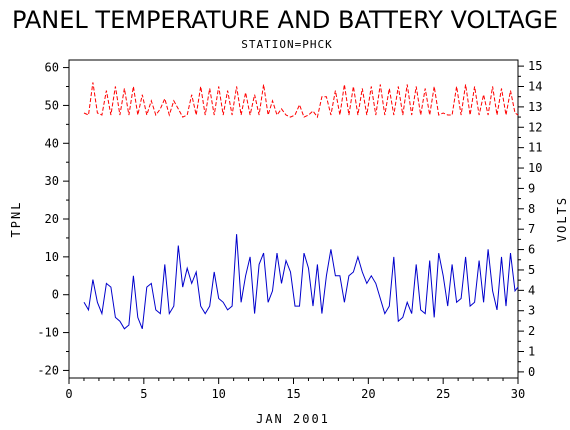 The image size is (570, 430). Describe the element at coordinates (52, 105) in the screenshot. I see `y-tick-label: 50` at that location.